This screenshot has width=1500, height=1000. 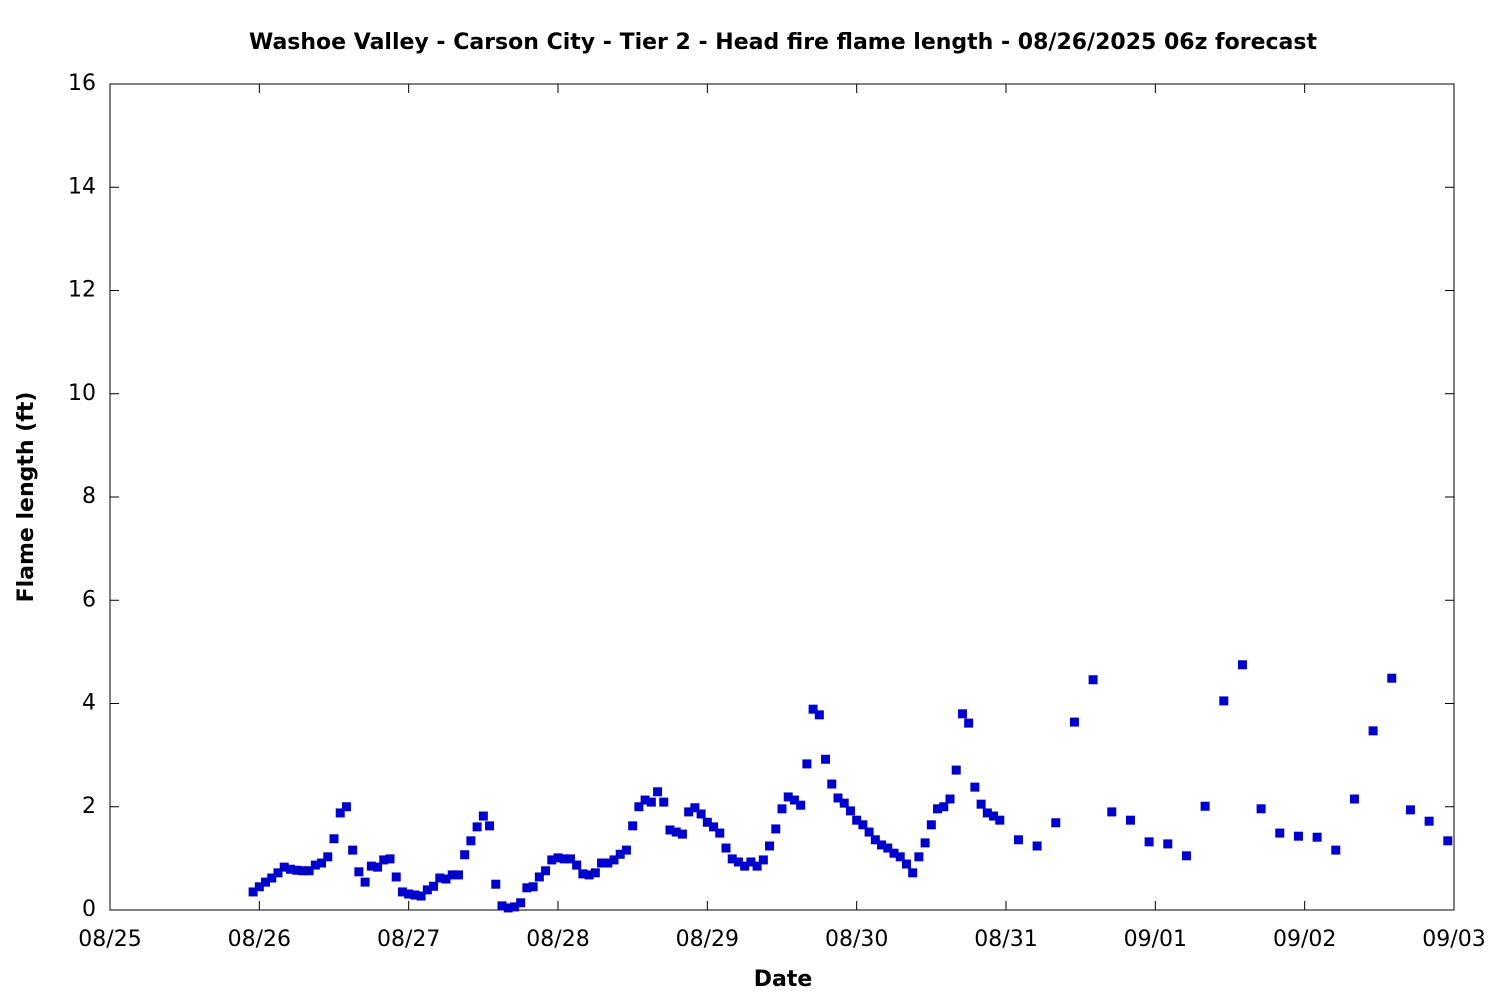 What do you see at coordinates (783, 979) in the screenshot?
I see `x-axis-label: Date` at bounding box center [783, 979].